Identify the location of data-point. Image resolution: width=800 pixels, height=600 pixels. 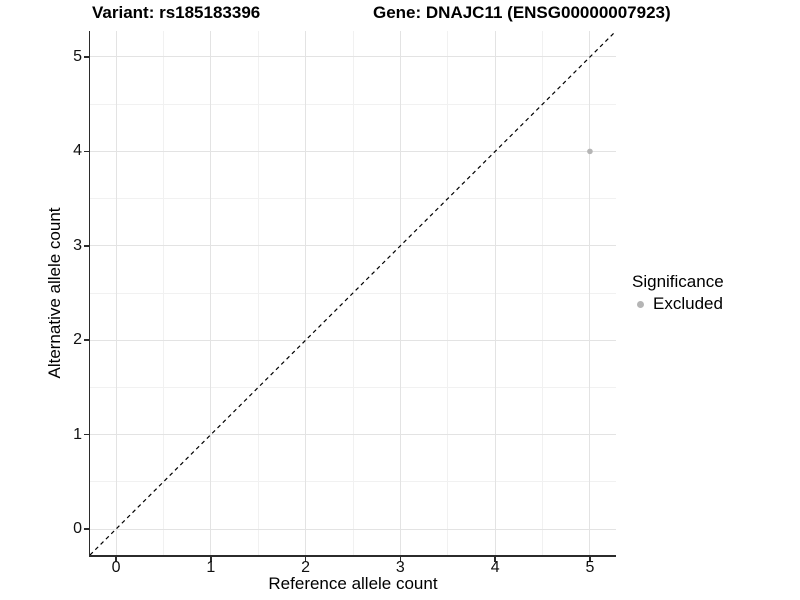
(590, 151).